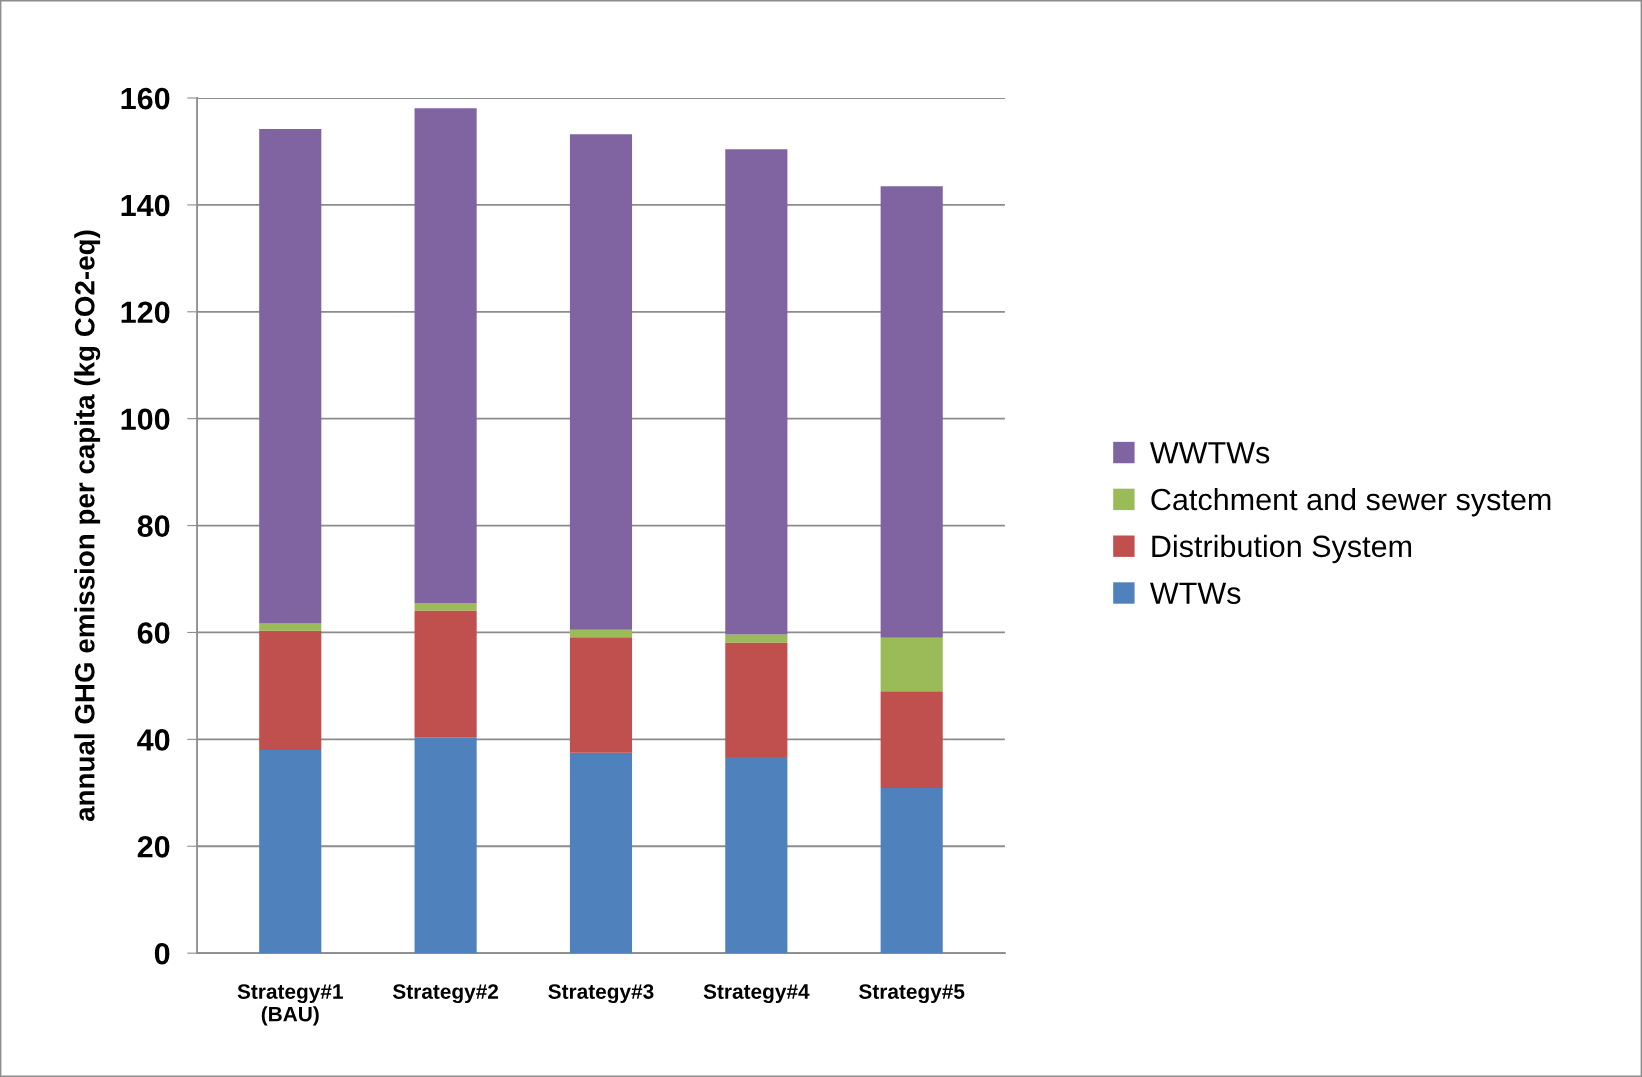 The image size is (1642, 1077). What do you see at coordinates (153, 526) in the screenshot?
I see `y-tick-label: 80` at bounding box center [153, 526].